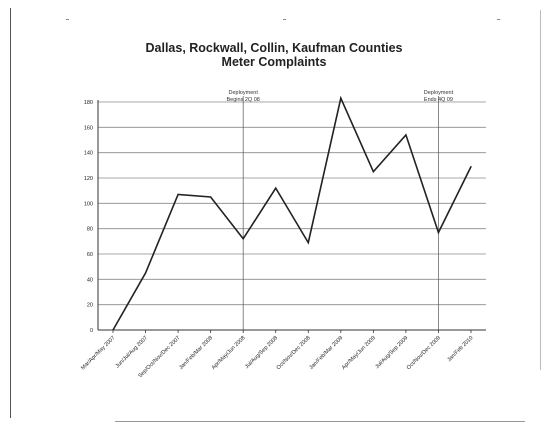  I want to click on y-tick-label: 120, so click(88, 179).